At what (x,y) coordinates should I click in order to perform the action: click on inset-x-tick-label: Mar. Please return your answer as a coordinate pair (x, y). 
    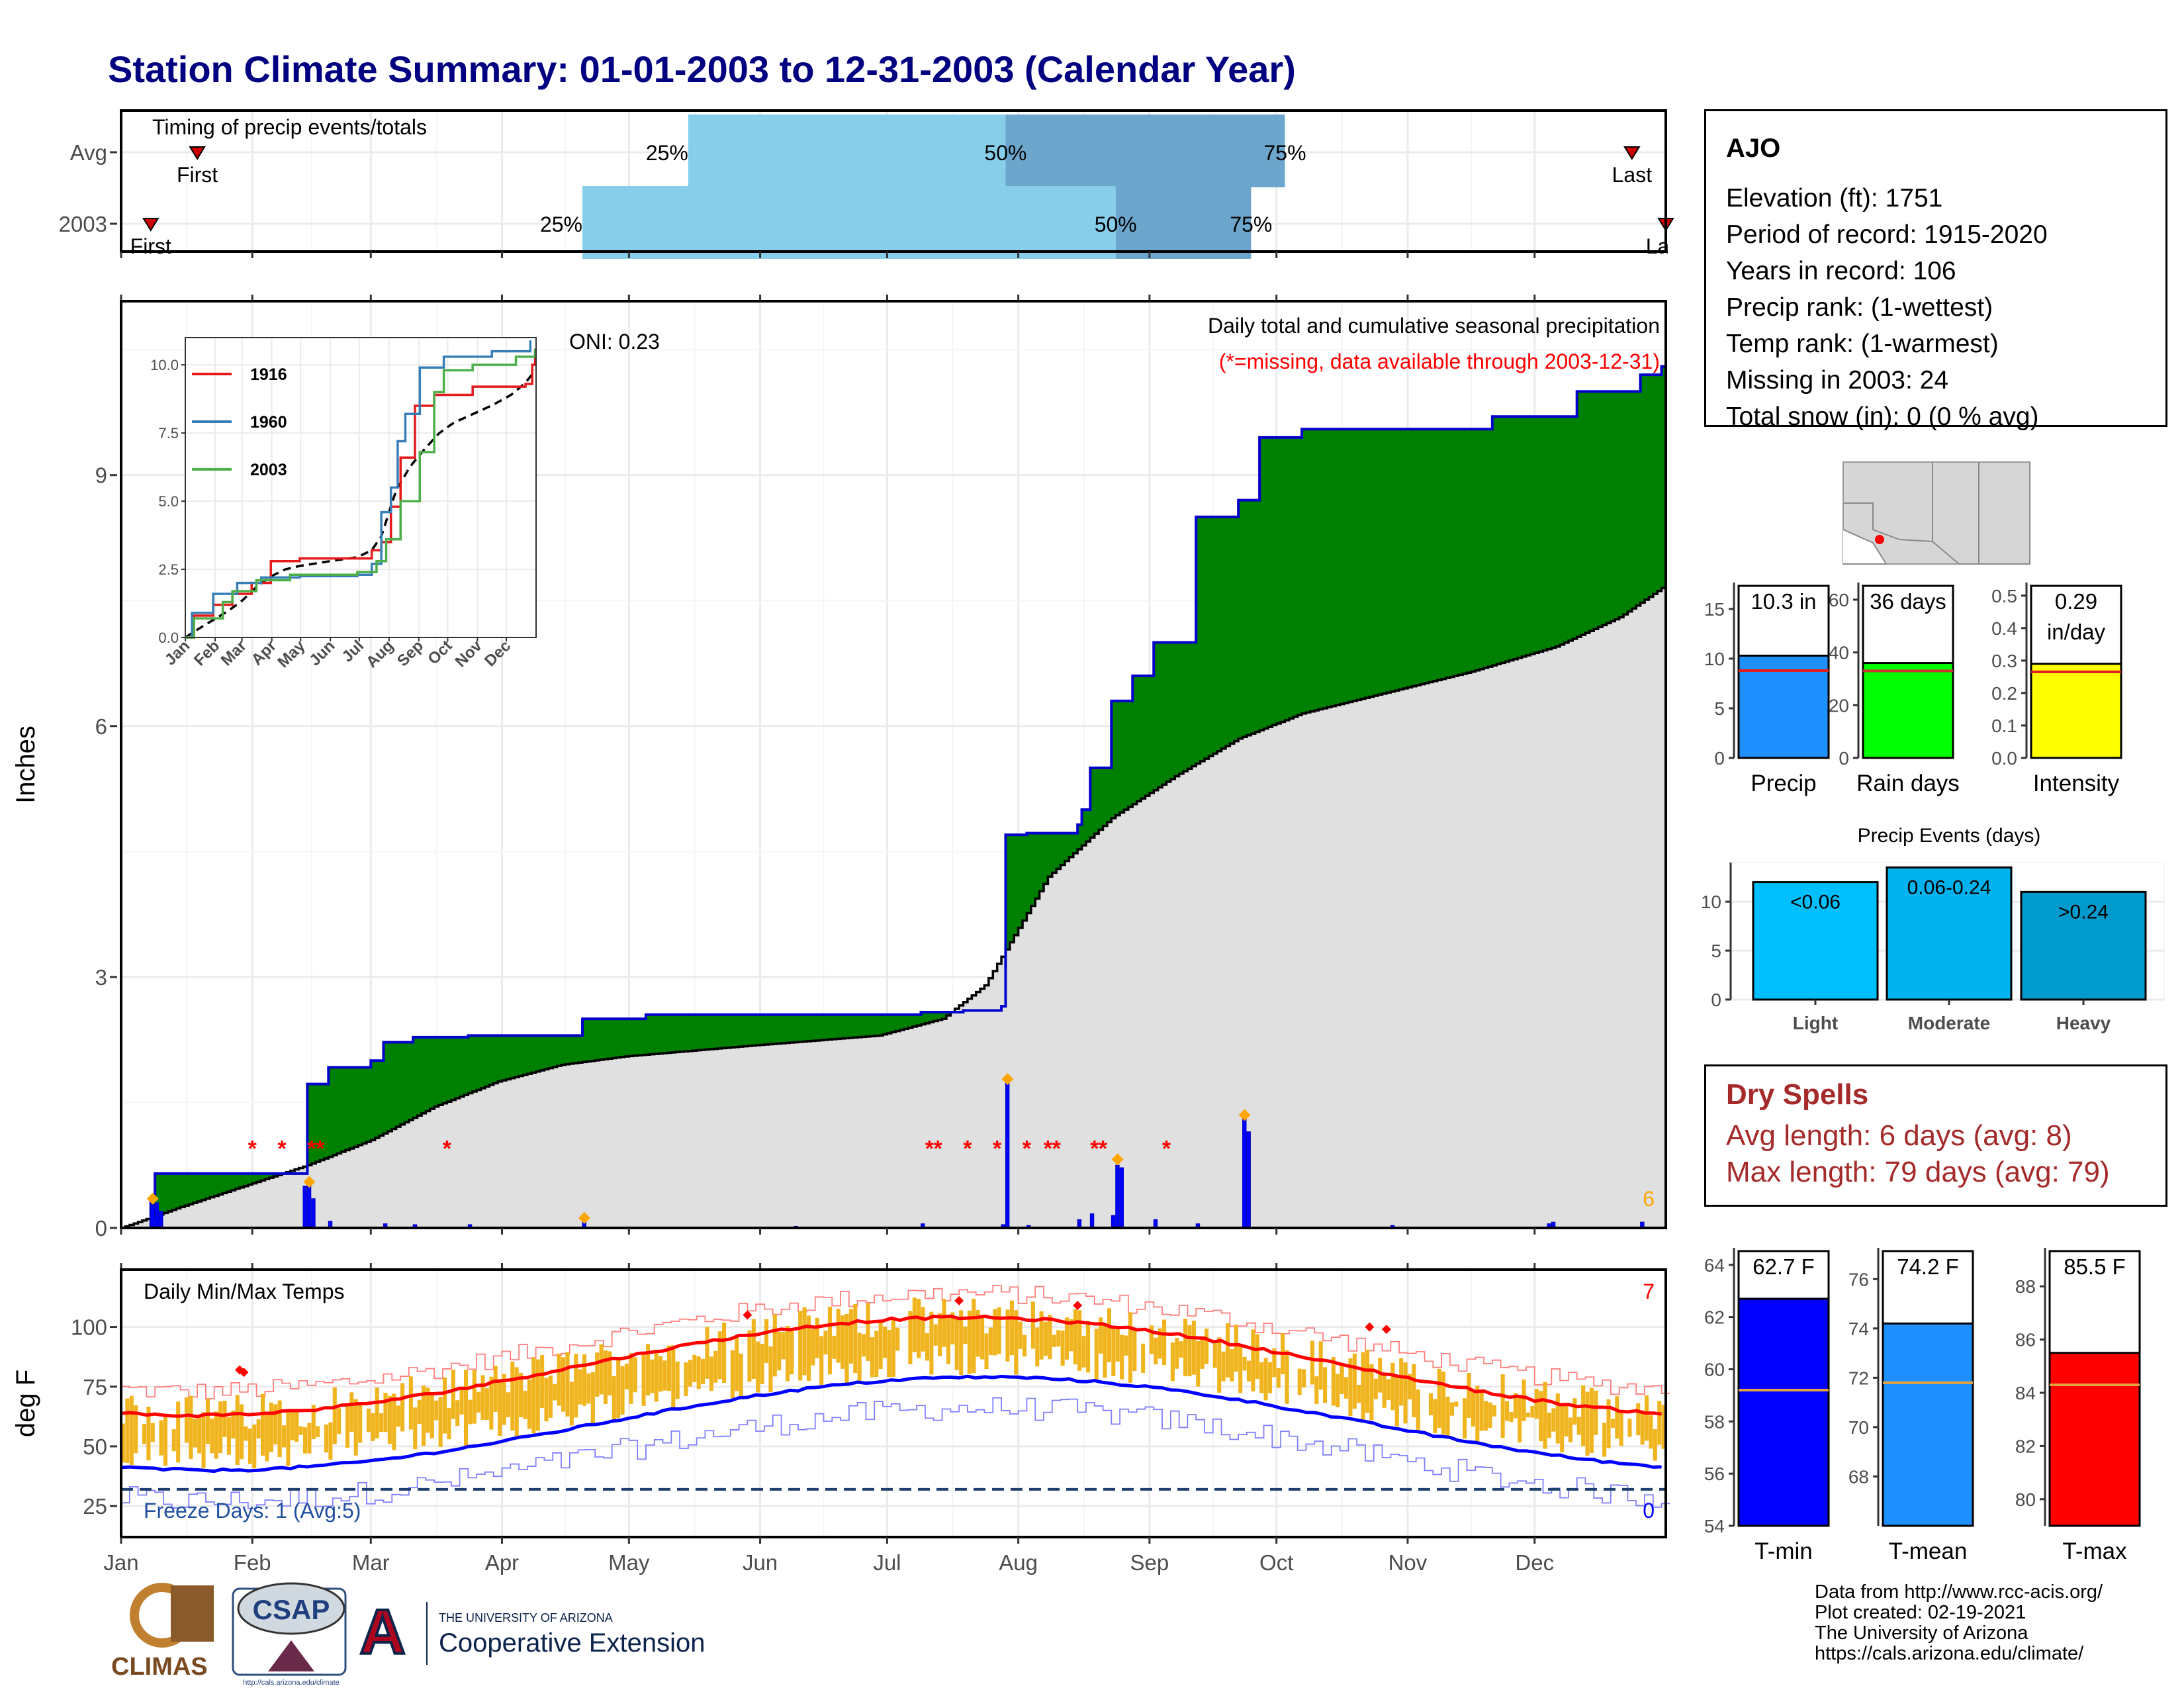
    Looking at the image, I should click on (234, 653).